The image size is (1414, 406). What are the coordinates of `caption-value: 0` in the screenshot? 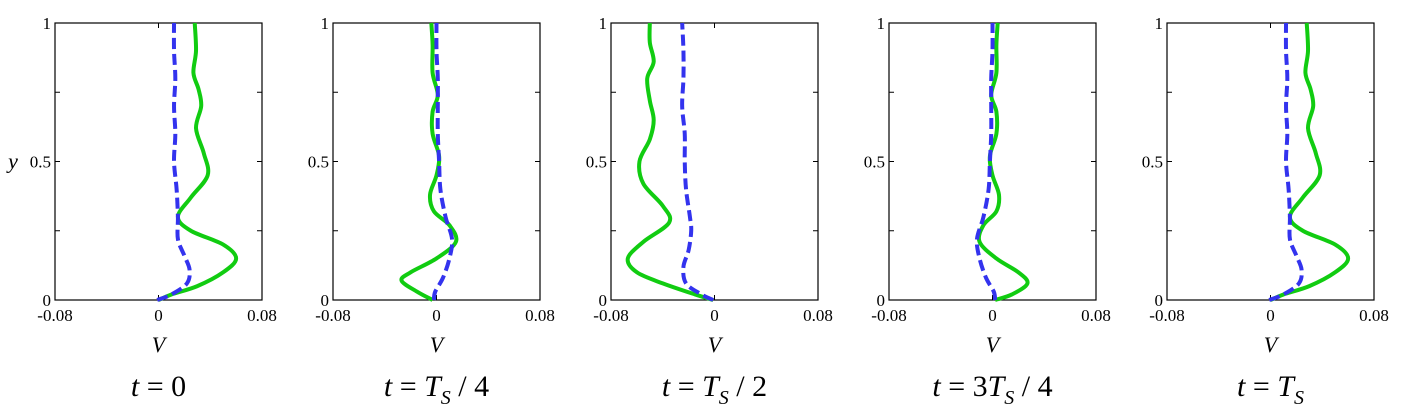 It's located at (178, 386).